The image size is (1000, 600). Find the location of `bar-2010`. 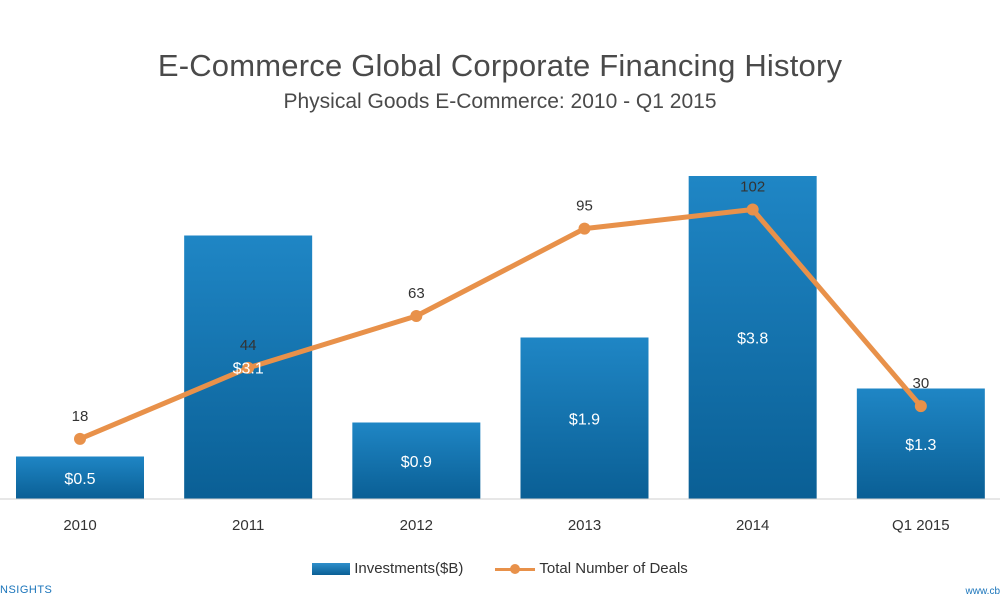

bar-2010 is located at coordinates (80, 477).